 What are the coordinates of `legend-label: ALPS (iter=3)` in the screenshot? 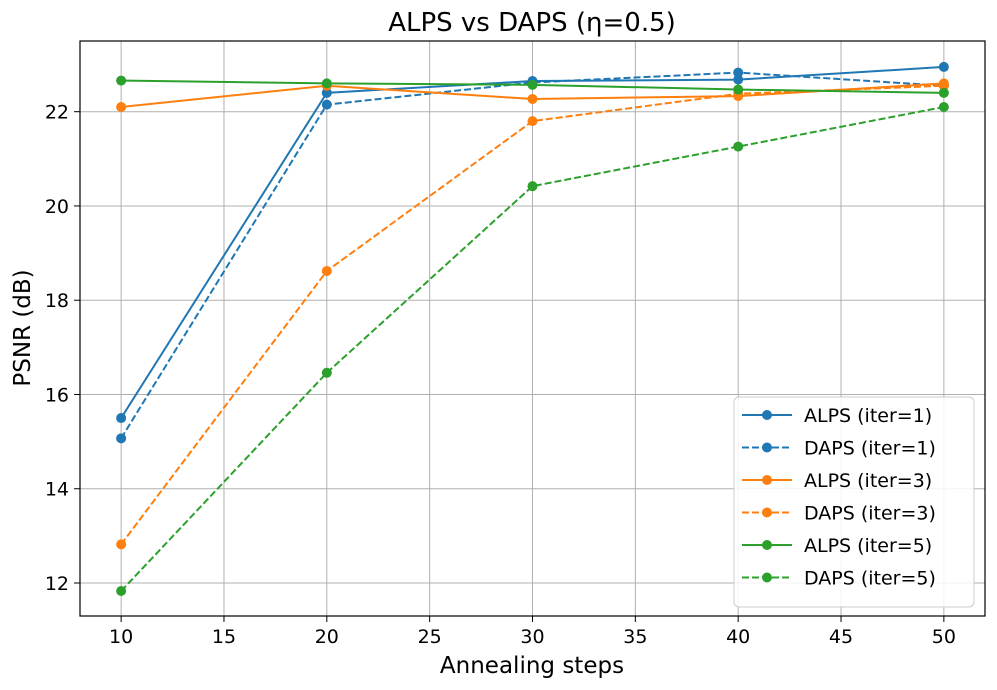 It's located at (868, 481).